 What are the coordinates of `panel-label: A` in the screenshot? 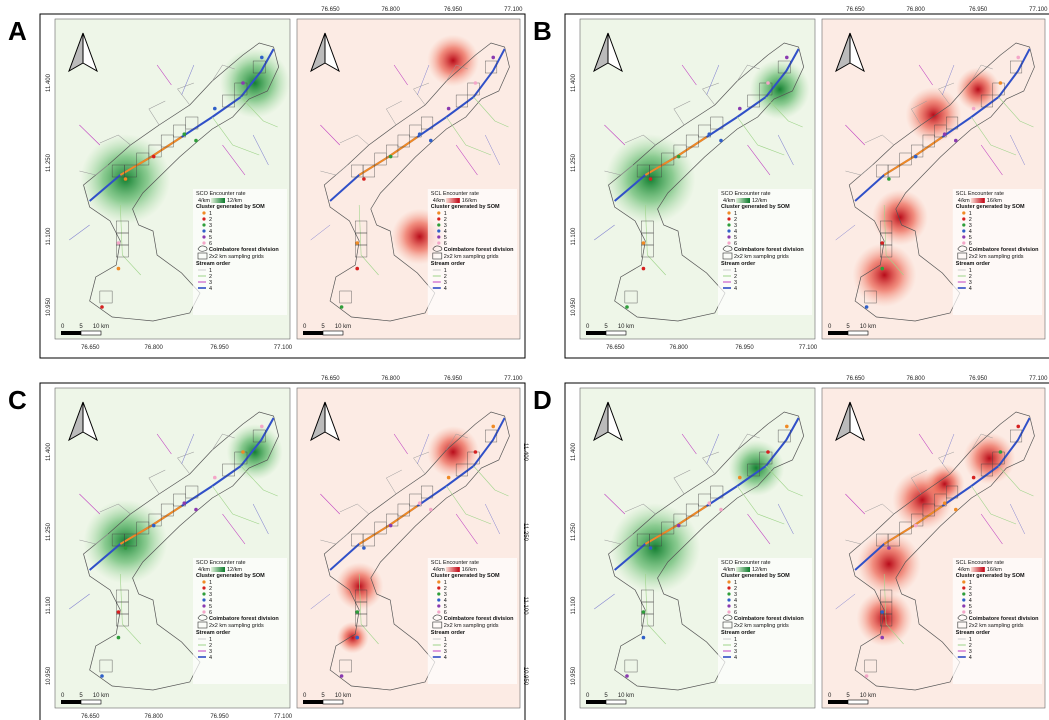 It's located at (17, 31).